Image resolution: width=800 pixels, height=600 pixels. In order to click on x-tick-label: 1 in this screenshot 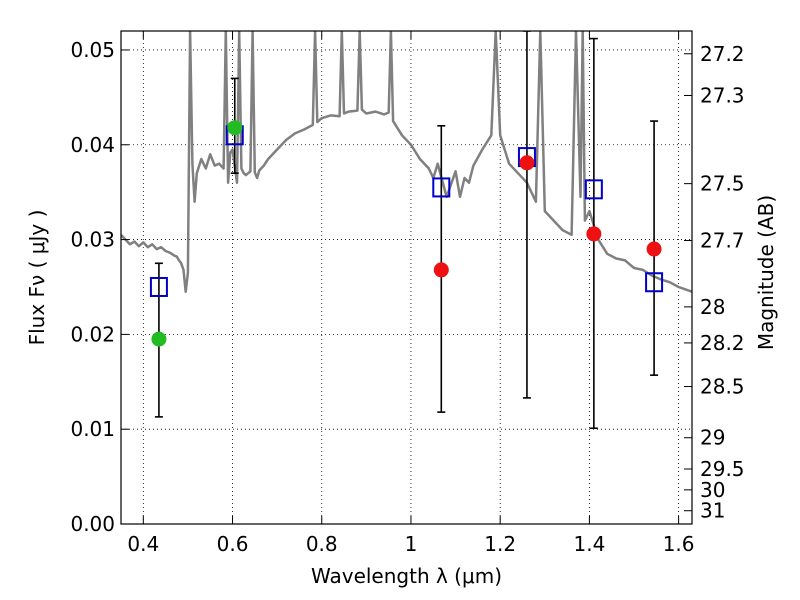, I will do `click(411, 544)`.